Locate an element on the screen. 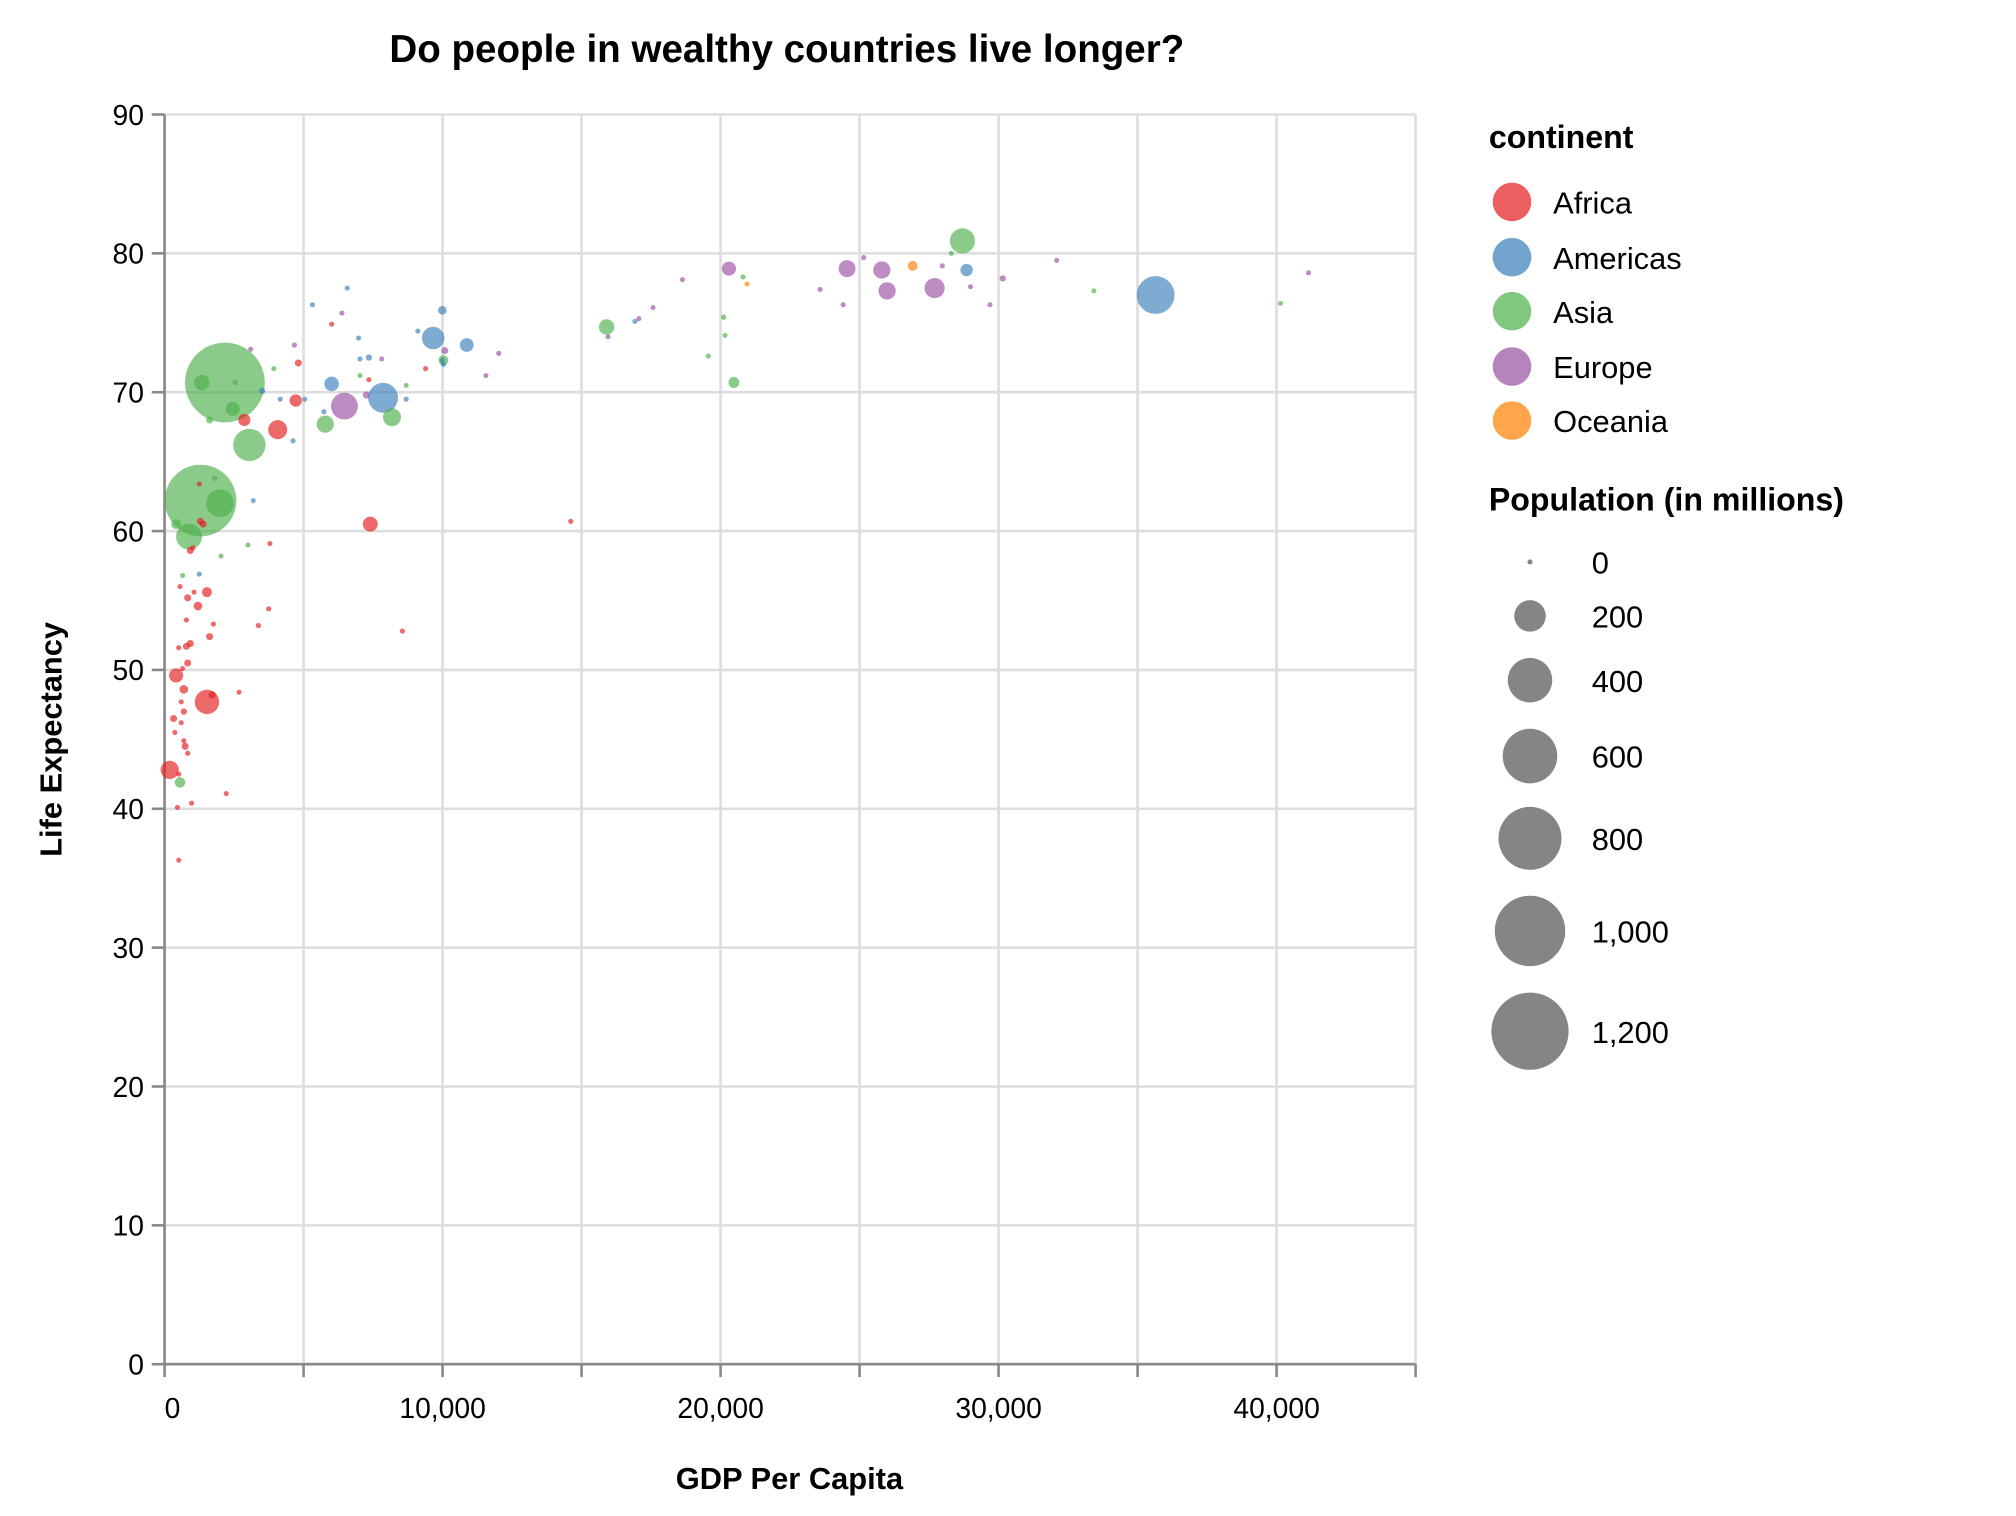 The height and width of the screenshot is (1516, 2016). y-tick-label: 50 is located at coordinates (128, 670).